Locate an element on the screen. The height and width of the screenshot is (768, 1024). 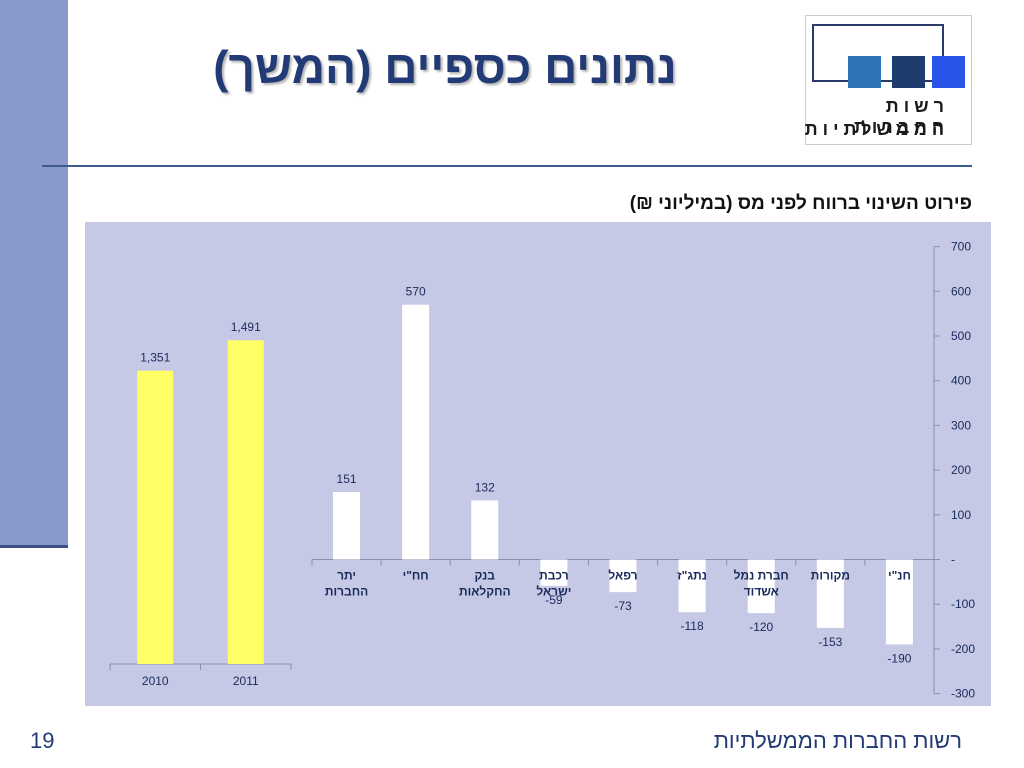
right-chart-category-label: החקלאות is located at coordinates (485, 592).